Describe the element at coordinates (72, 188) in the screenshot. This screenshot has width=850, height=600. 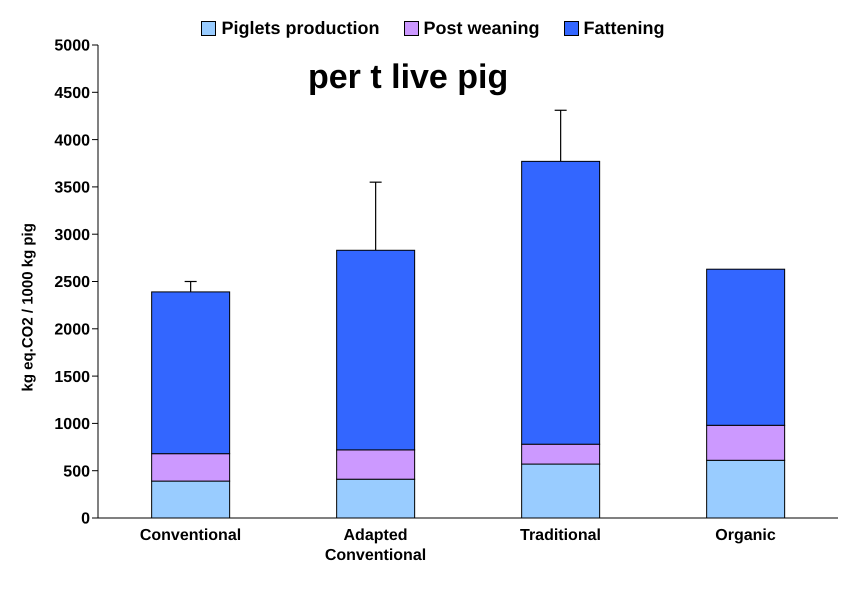
I see `y-tick-label: 3500` at that location.